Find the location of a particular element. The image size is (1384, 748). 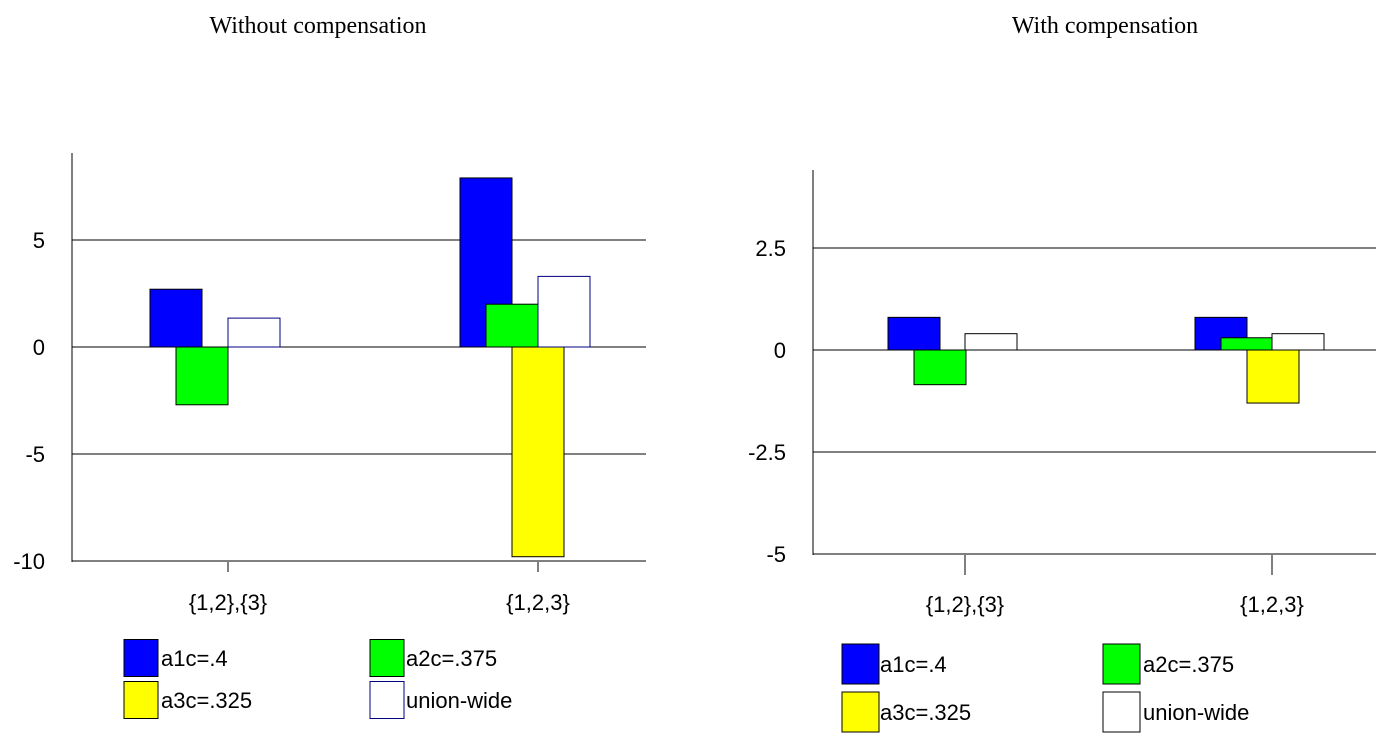

y-tick-label: 5 is located at coordinates (39, 240).